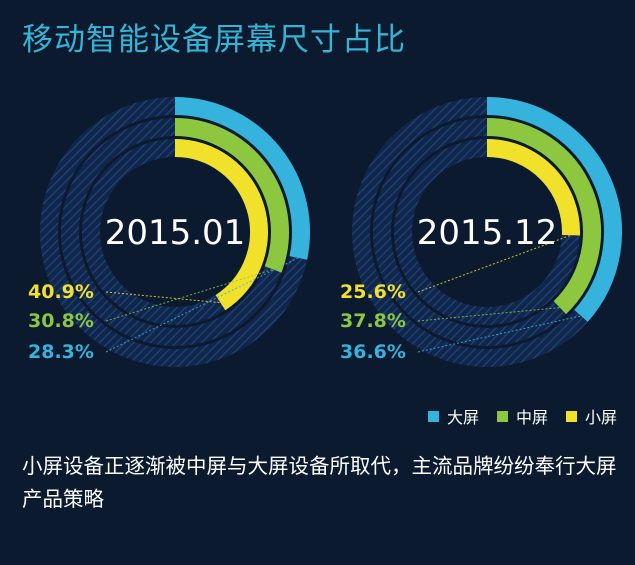 The image size is (635, 565). I want to click on legend-swatch-large, so click(433, 416).